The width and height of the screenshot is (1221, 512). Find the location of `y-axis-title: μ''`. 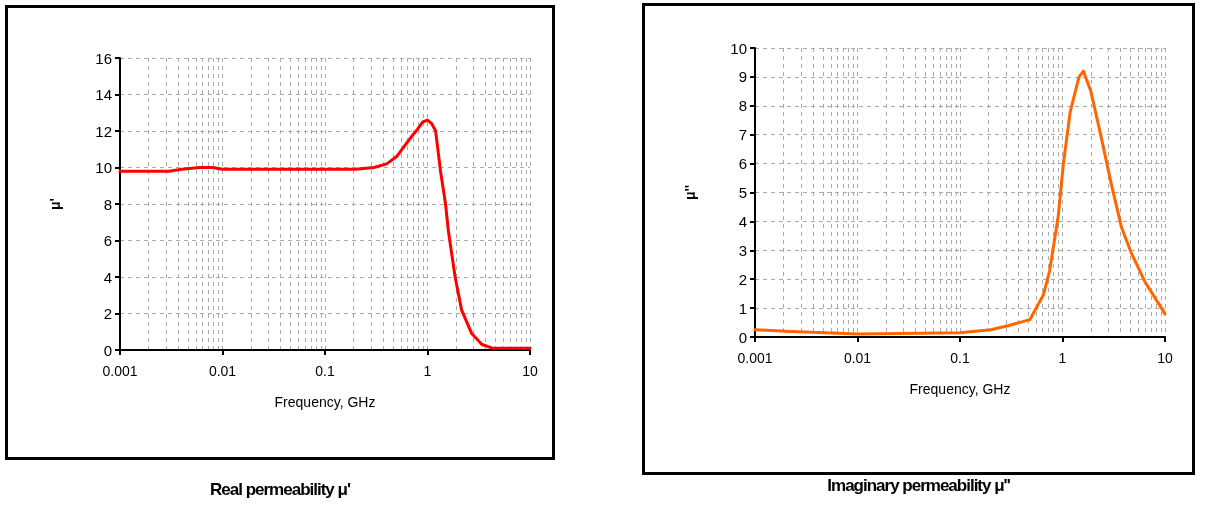

y-axis-title: μ'' is located at coordinates (690, 192).